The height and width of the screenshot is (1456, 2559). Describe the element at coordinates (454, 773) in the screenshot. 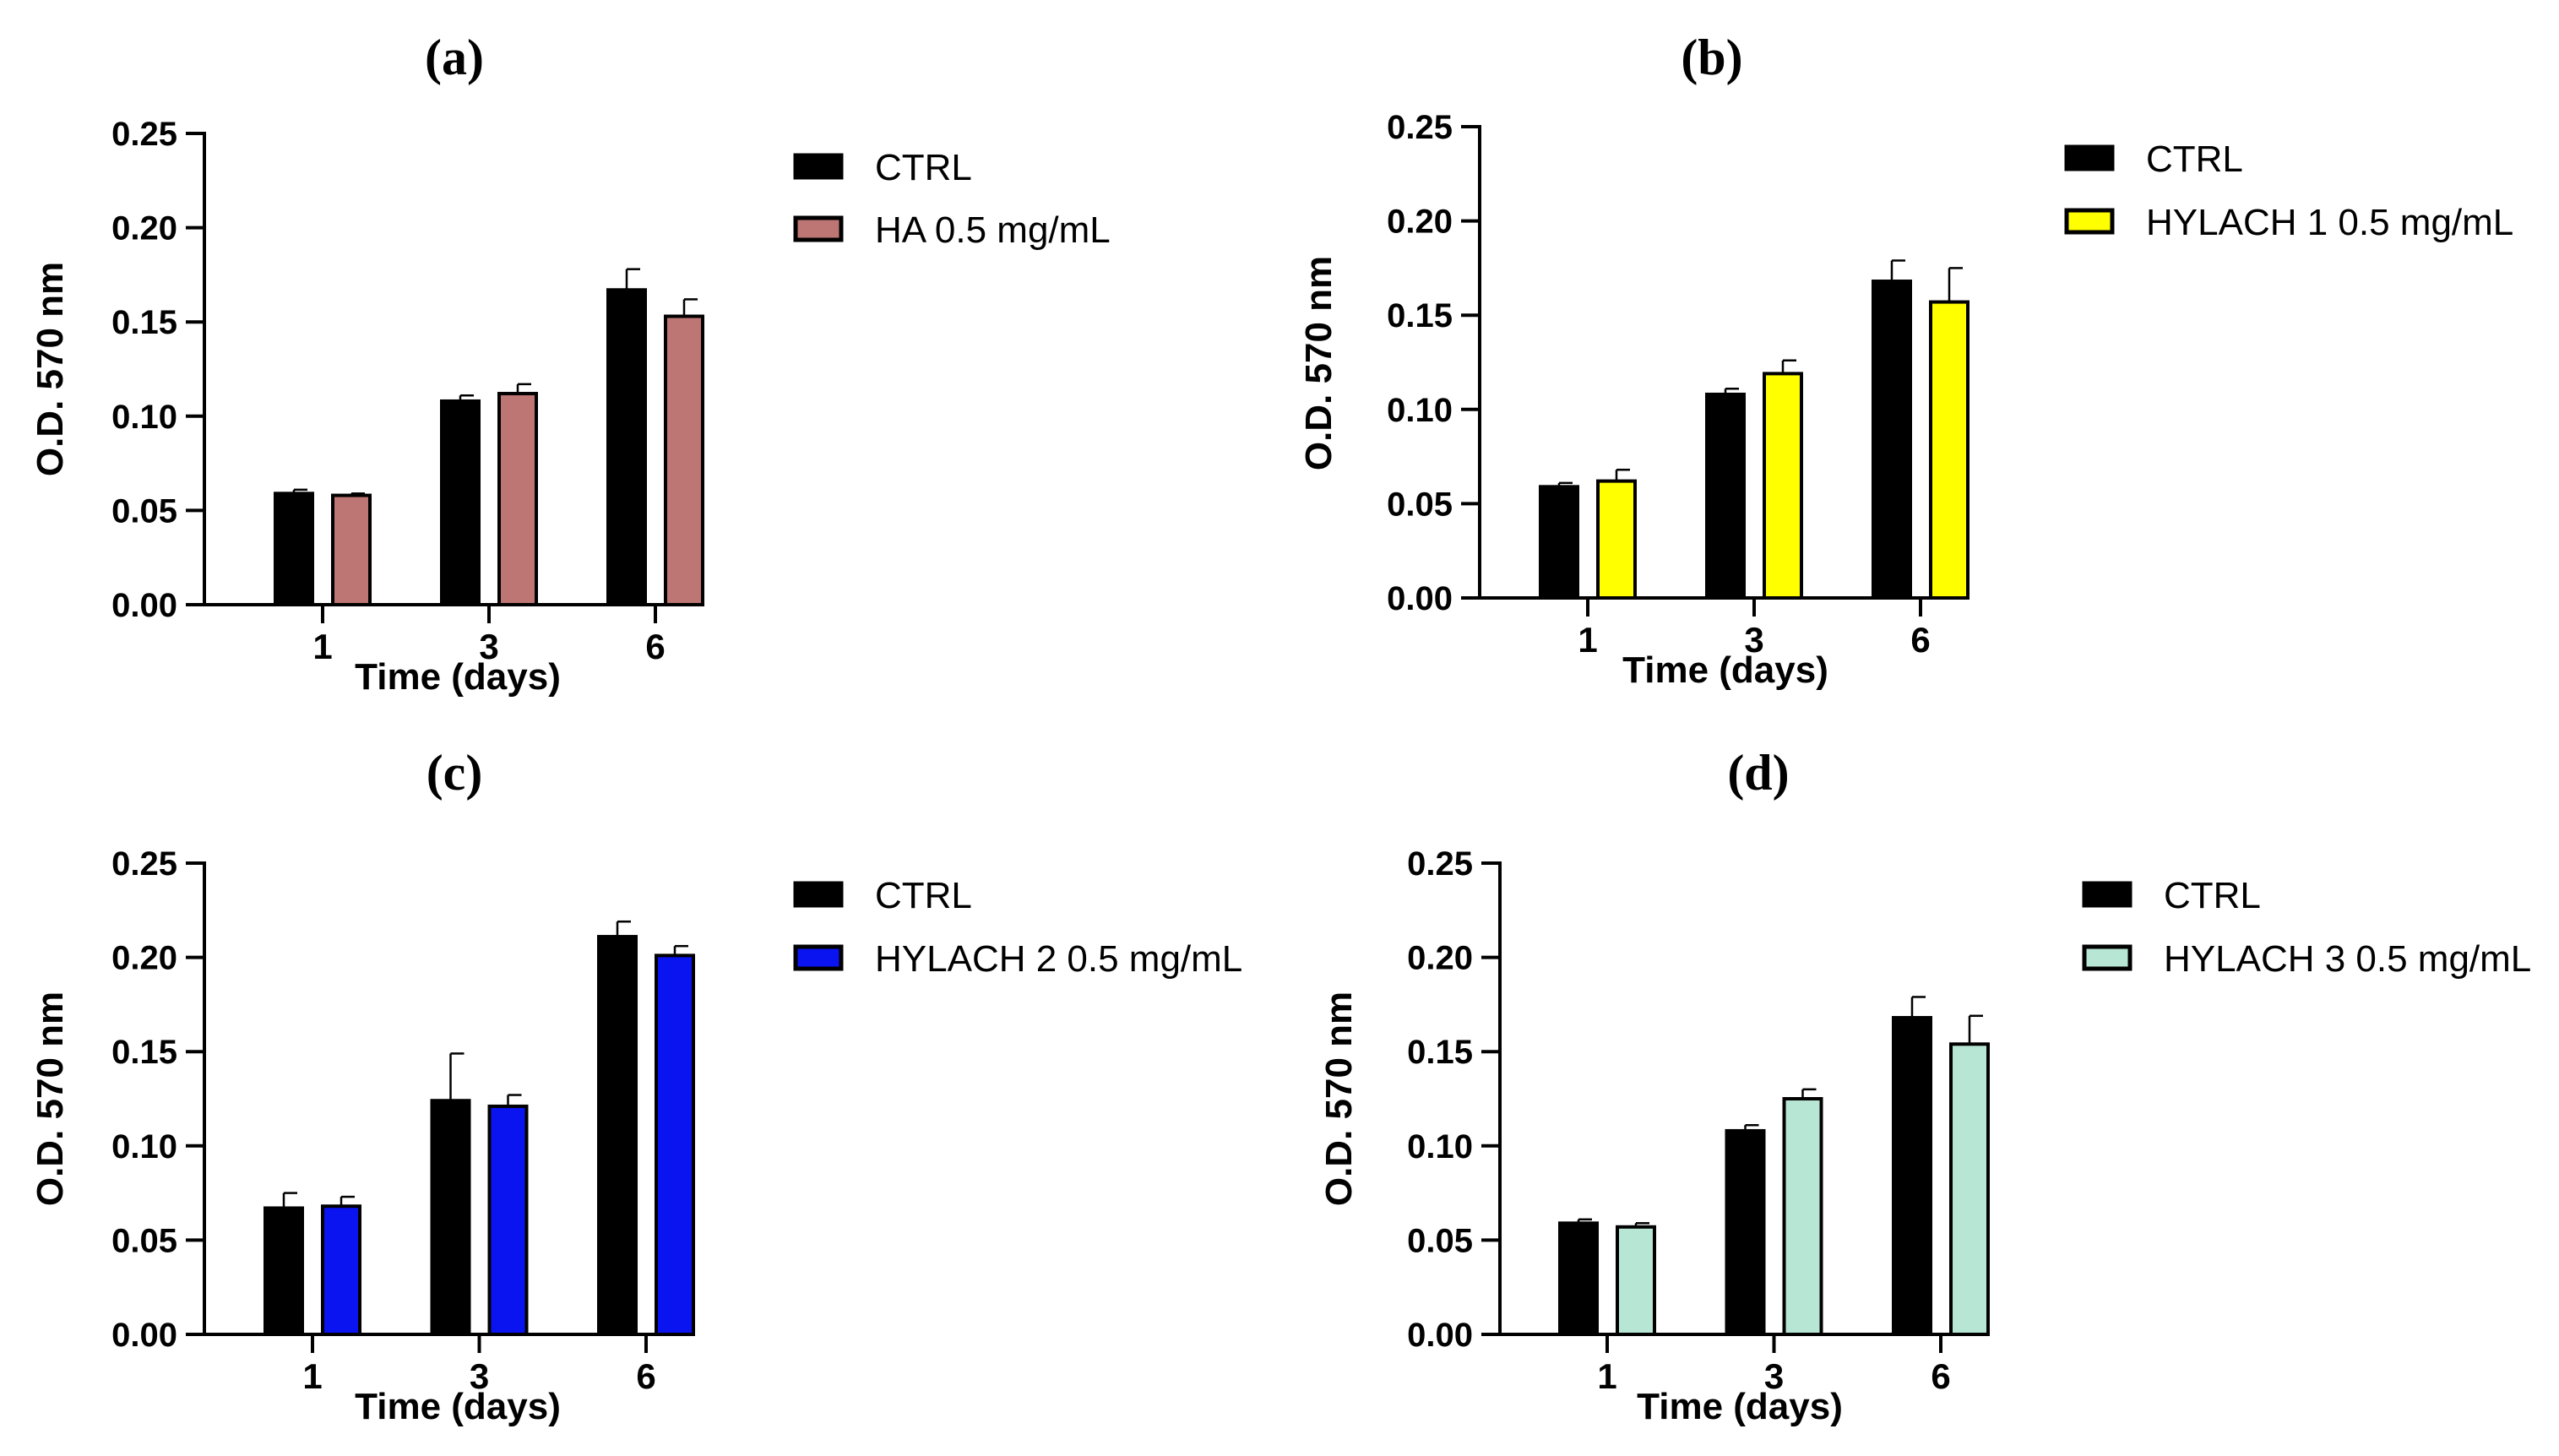

I see `panel-label: (c)` at that location.